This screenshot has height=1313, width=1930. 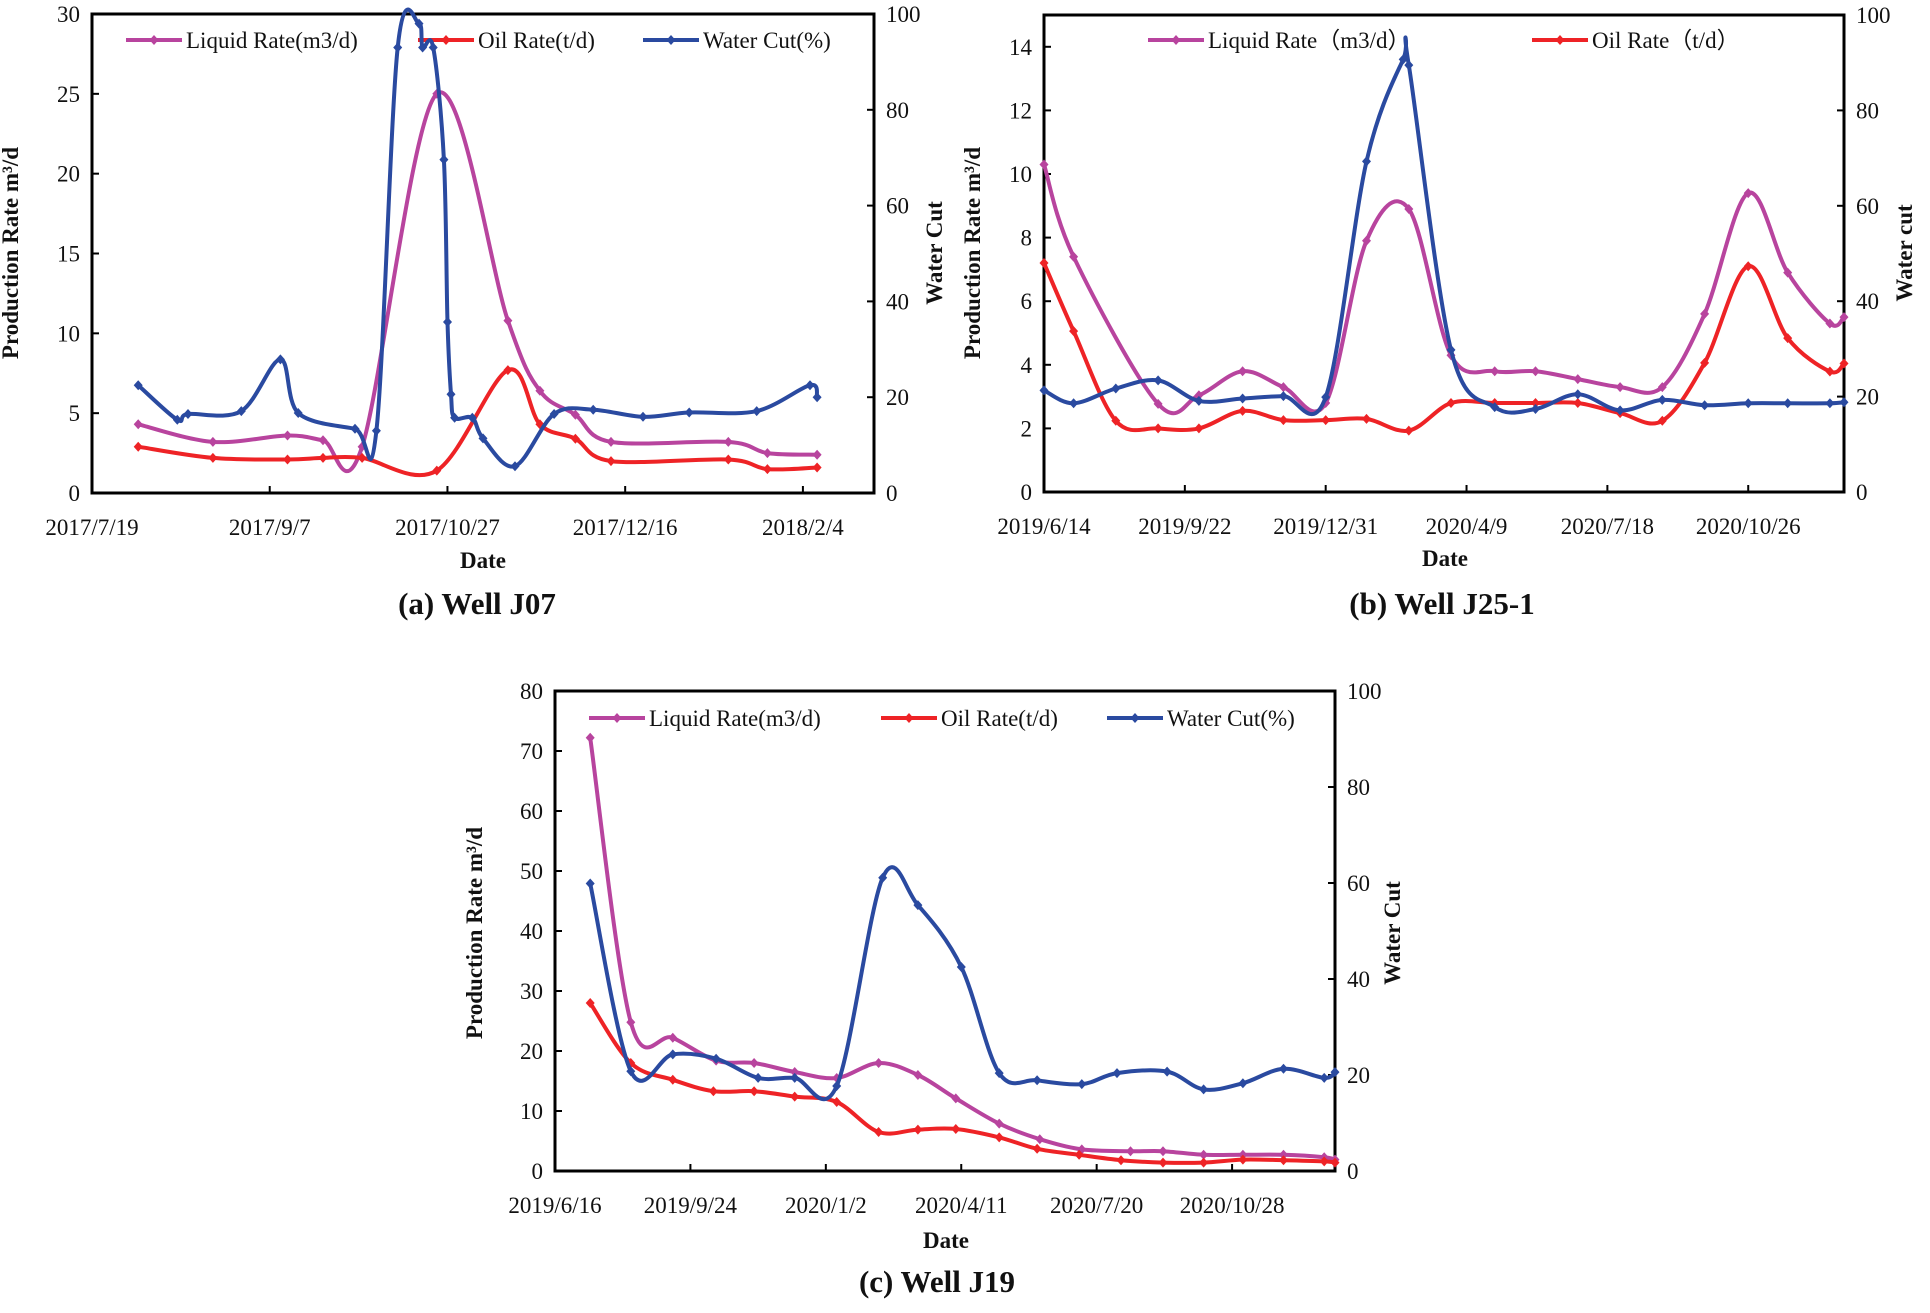 I want to click on y2-axis-label: Water Cut, so click(x=1392, y=933).